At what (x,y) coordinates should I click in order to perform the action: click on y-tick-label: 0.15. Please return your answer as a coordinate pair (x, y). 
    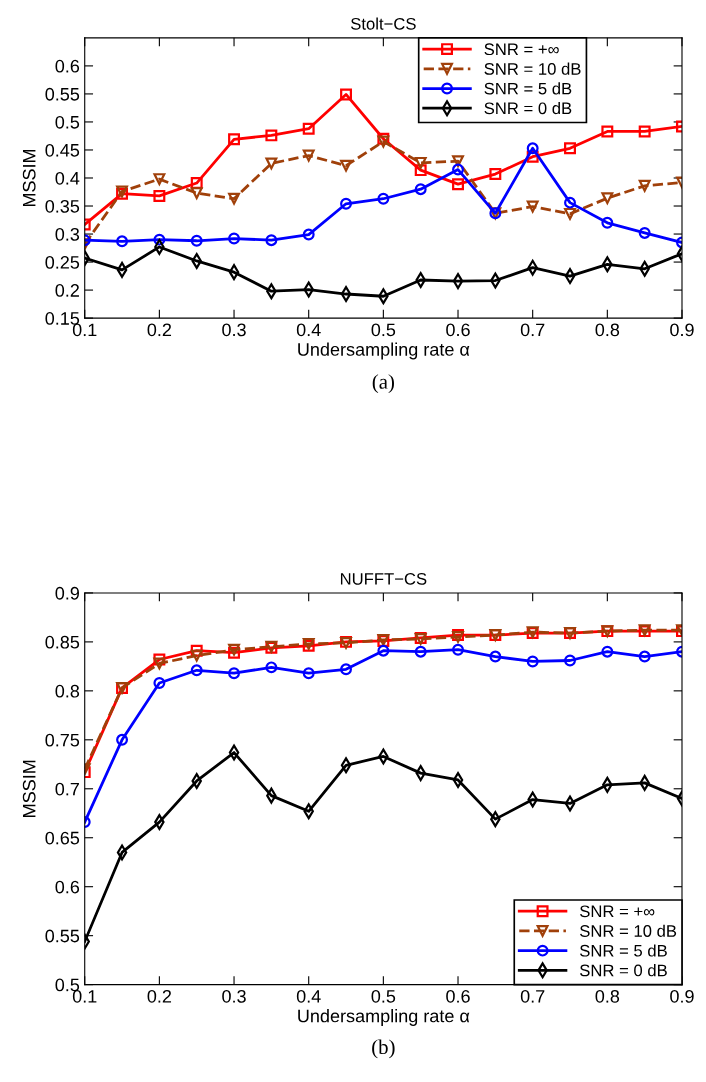
    Looking at the image, I should click on (62, 318).